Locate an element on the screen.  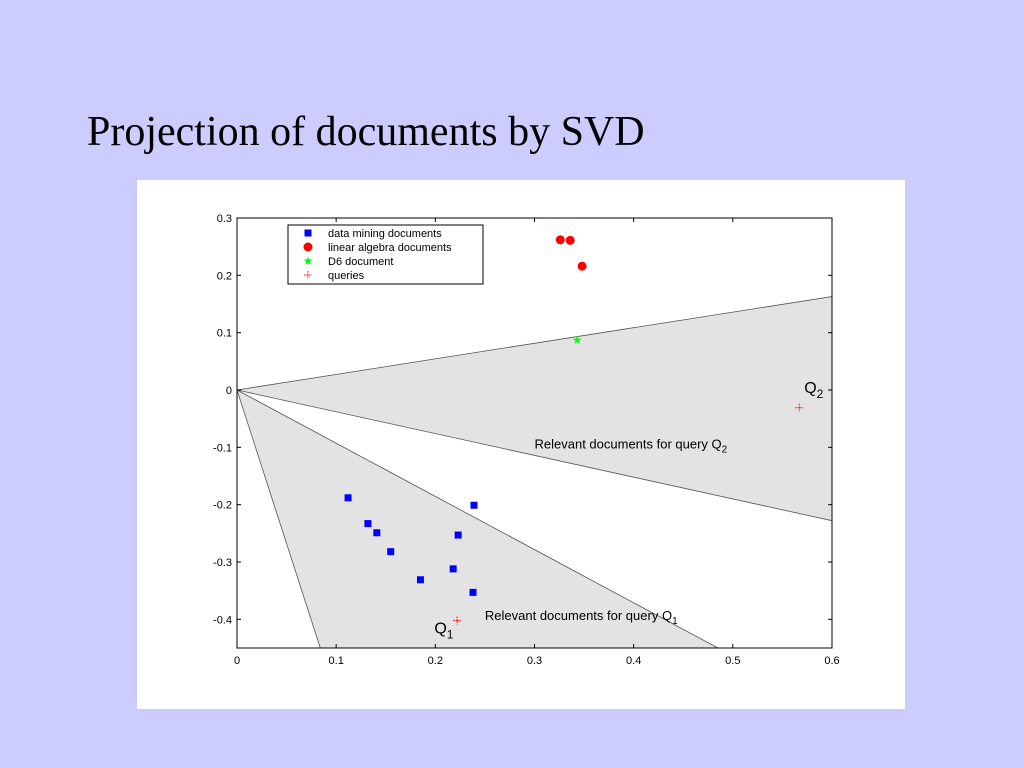
query-label-q2: Q2 is located at coordinates (813, 390).